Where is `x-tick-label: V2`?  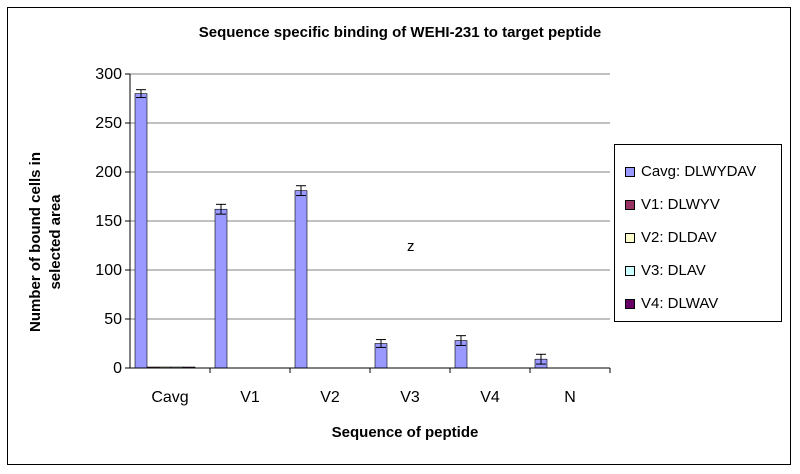
x-tick-label: V2 is located at coordinates (330, 397).